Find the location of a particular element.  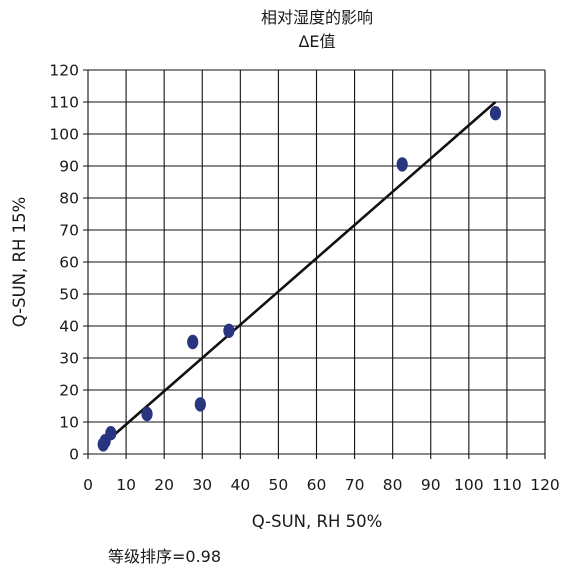

x-tick-label: 60 is located at coordinates (317, 485).